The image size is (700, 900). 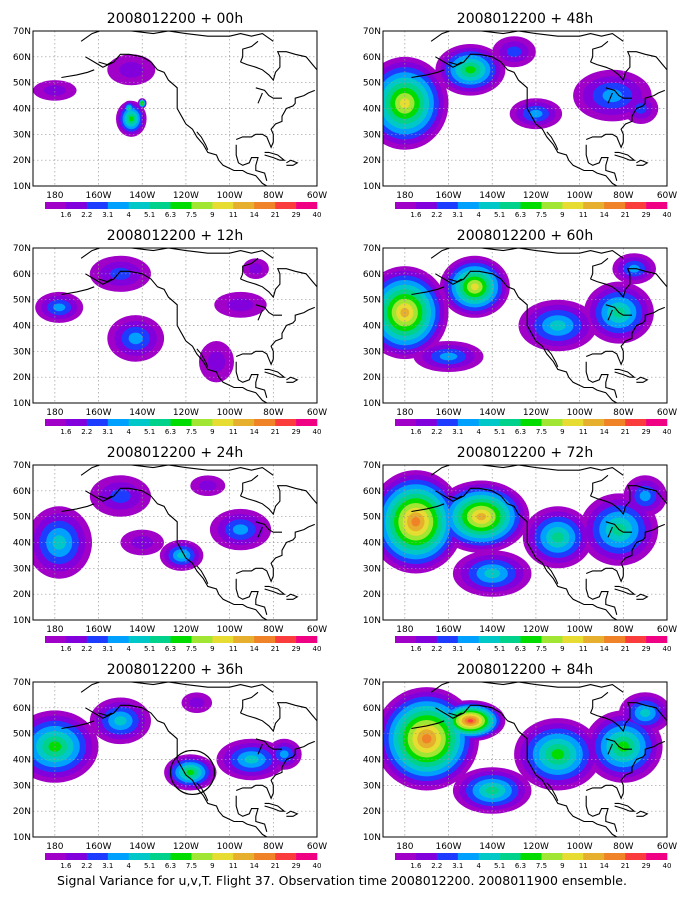 What do you see at coordinates (175, 19) in the screenshot?
I see `panel-title: 2008012200 + 00h` at bounding box center [175, 19].